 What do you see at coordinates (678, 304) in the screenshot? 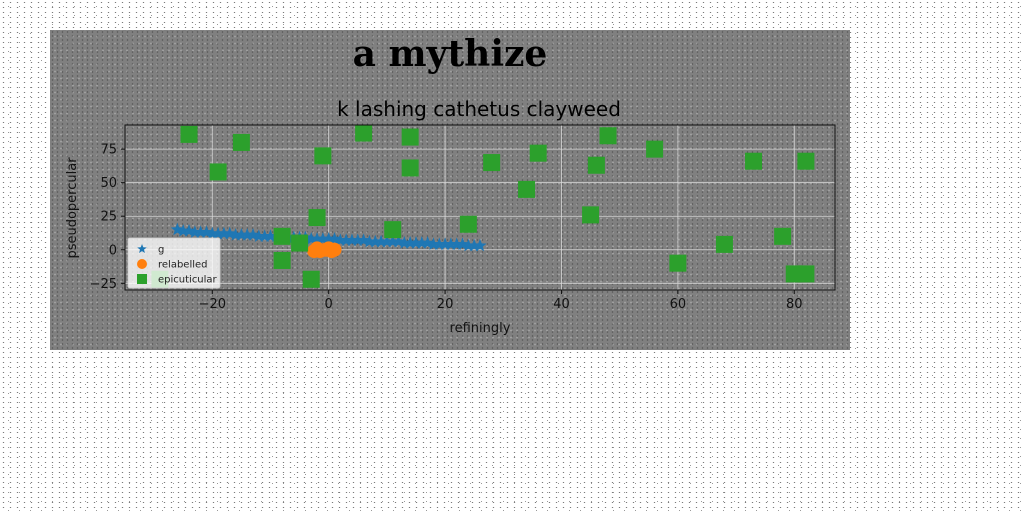
I see `x-tick-label: 60` at bounding box center [678, 304].